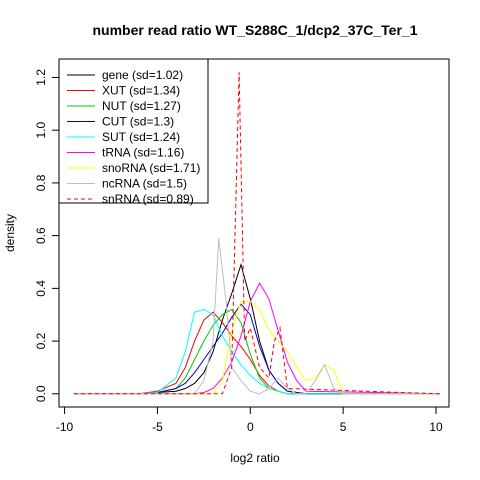  What do you see at coordinates (41, 288) in the screenshot?
I see `y-tick-label: 0.4` at bounding box center [41, 288].